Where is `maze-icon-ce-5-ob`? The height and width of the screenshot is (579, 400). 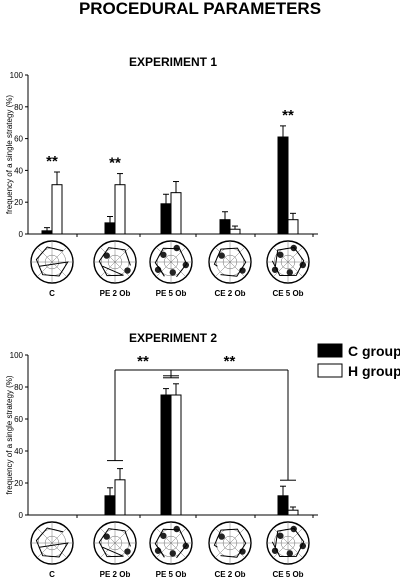
maze-icon-ce-5-ob is located at coordinates (288, 262).